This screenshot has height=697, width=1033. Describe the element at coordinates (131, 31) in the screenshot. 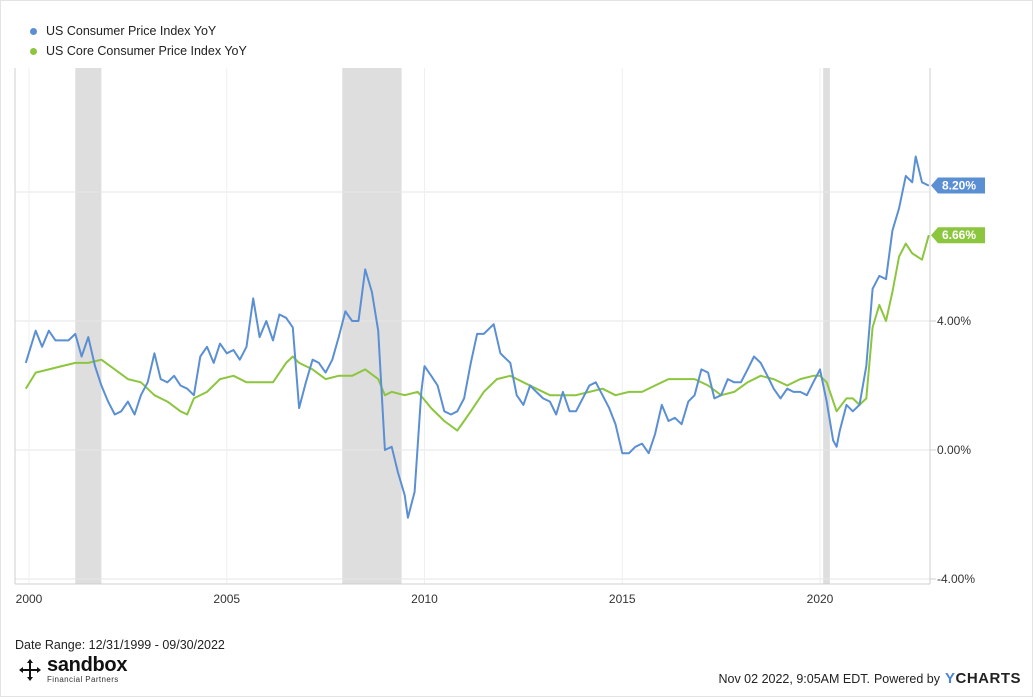

I see `legend-label-cpi: US Consumer Price Index YoY` at that location.